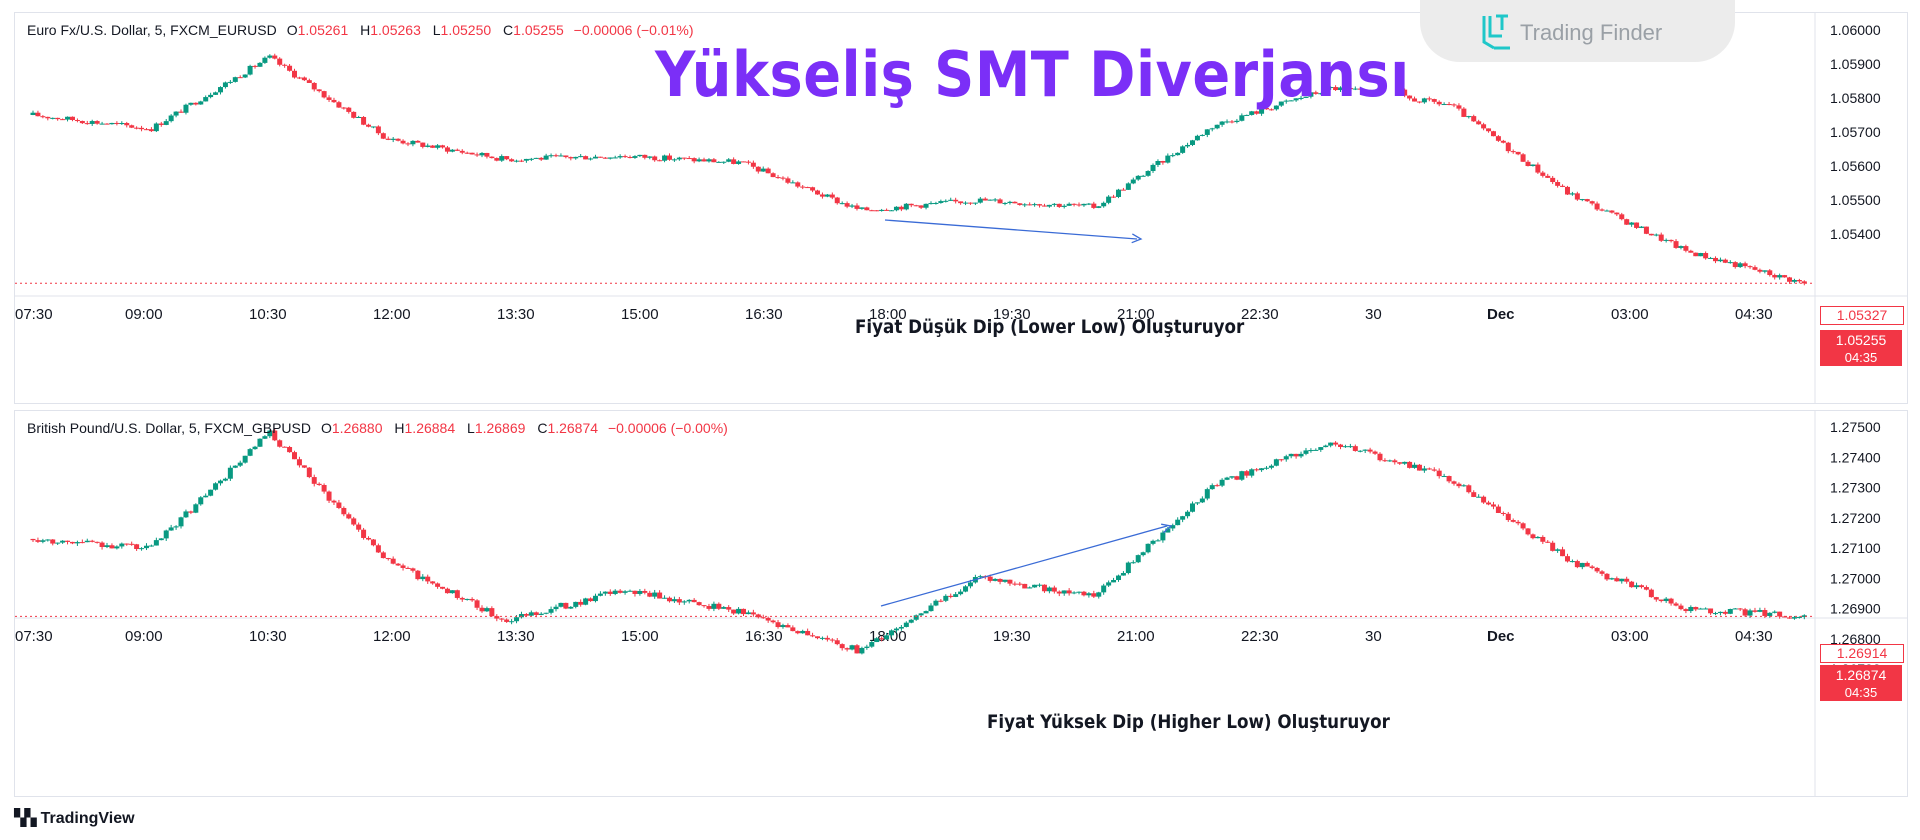 The width and height of the screenshot is (1920, 840). What do you see at coordinates (144, 314) in the screenshot?
I see `time-axis-label: 09:00` at bounding box center [144, 314].